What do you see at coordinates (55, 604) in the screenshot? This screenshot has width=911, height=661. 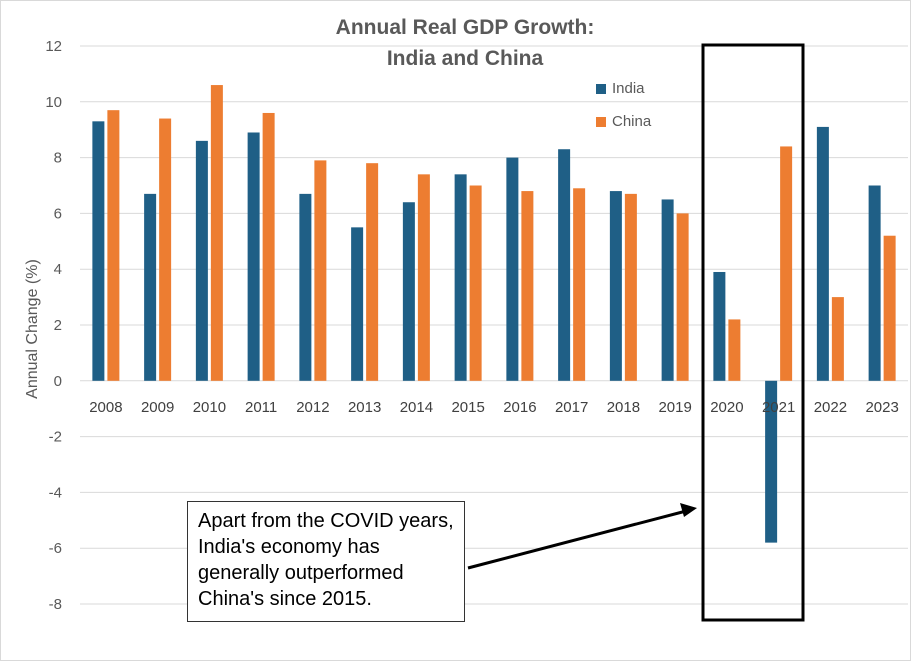 I see `y-tick-label: -8` at bounding box center [55, 604].